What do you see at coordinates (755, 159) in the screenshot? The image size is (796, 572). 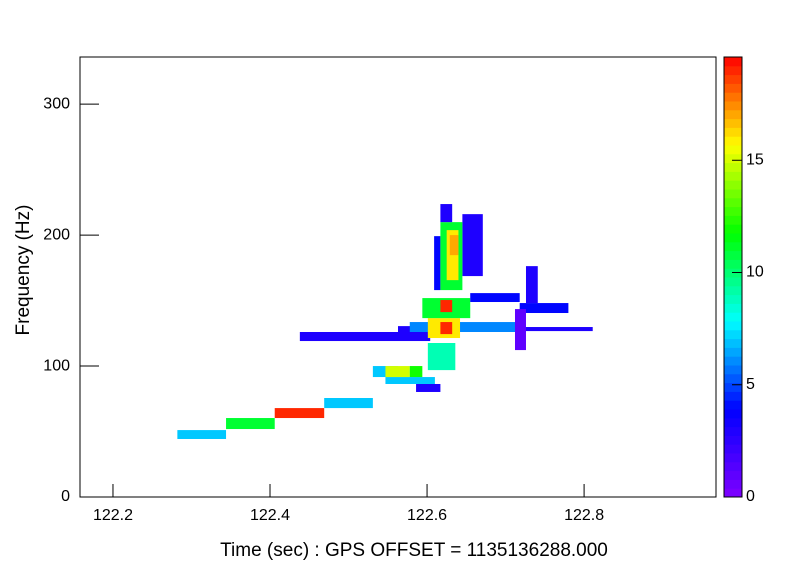 I see `colorbar-tick-label: 15` at bounding box center [755, 159].